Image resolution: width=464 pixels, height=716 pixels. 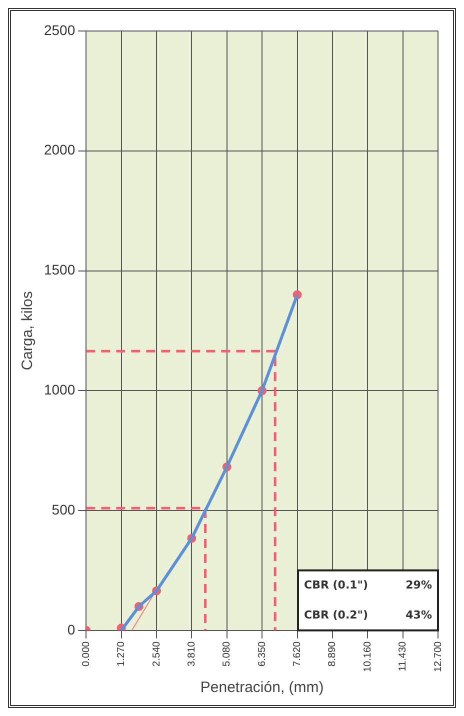 I want to click on x-tick-label: 3.810, so click(x=192, y=653).